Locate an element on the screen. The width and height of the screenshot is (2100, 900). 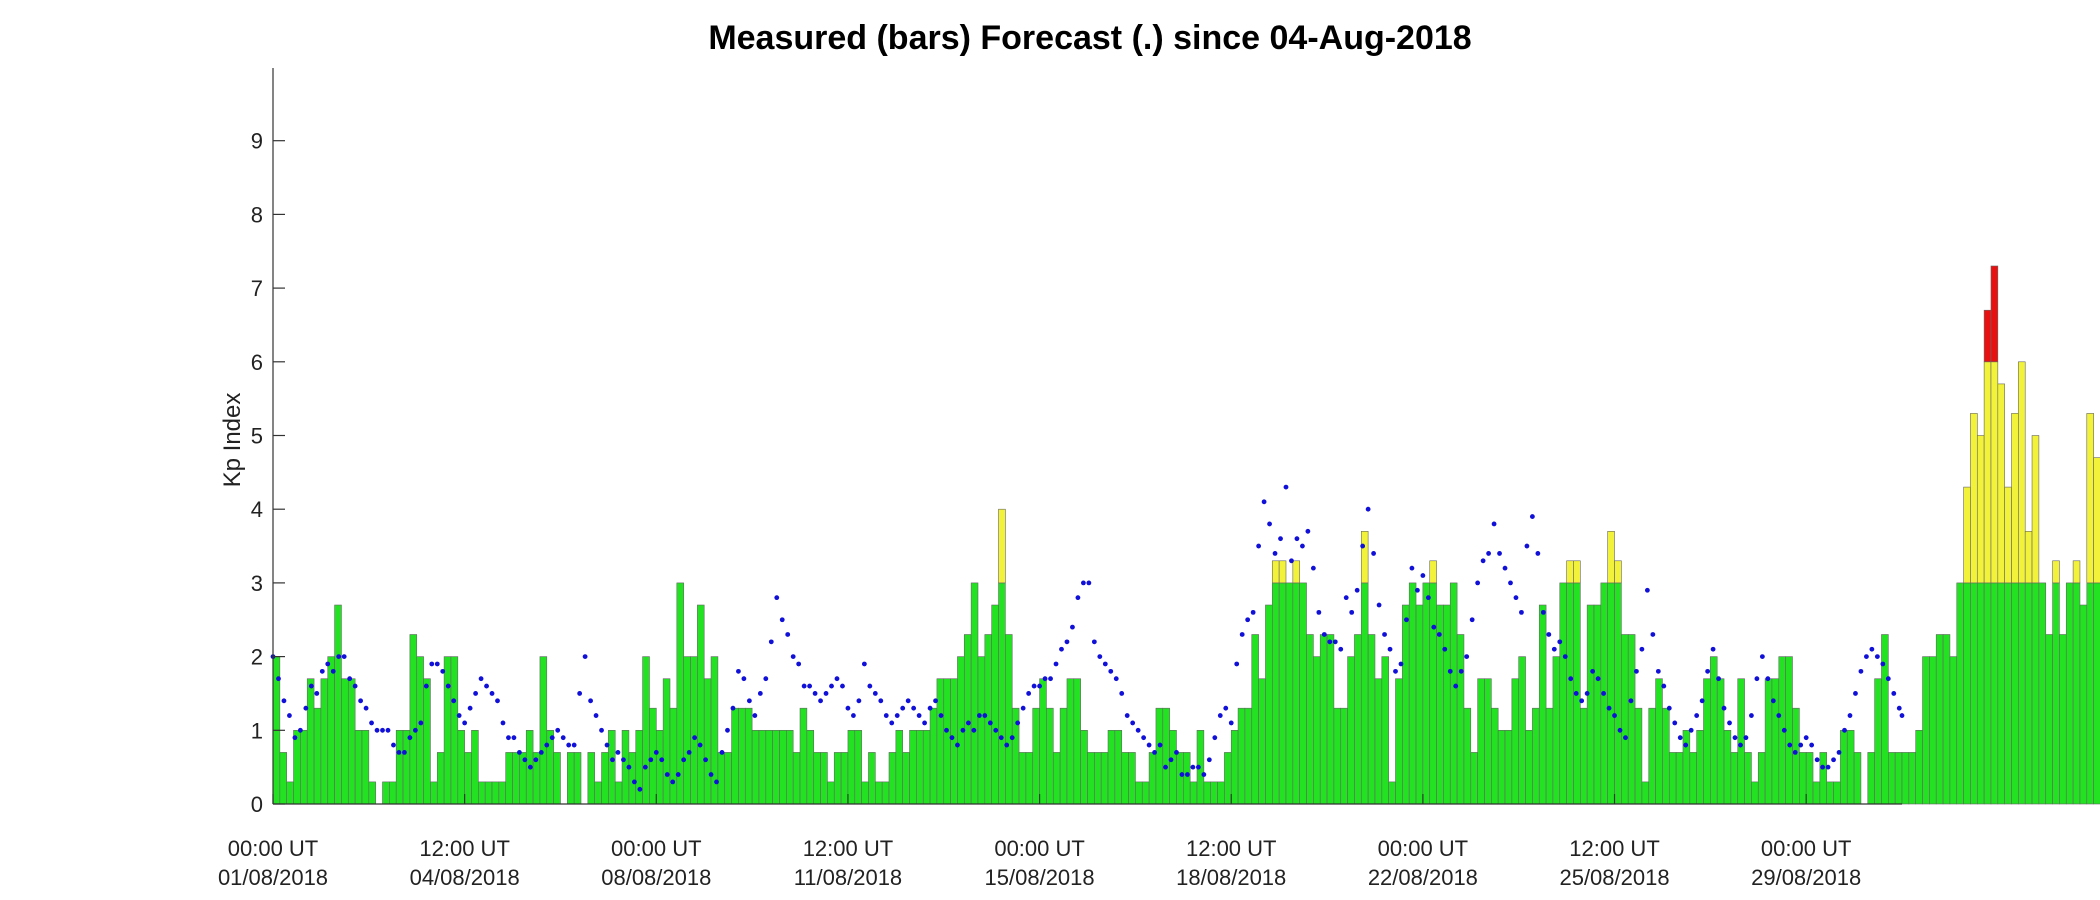
x-tick-label-date: 29/08/2018 is located at coordinates (1806, 877).